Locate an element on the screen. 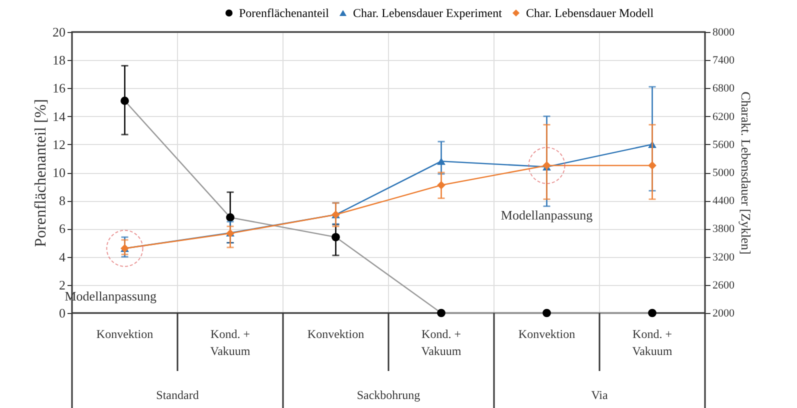 The width and height of the screenshot is (797, 408). y2-tick-label: 5600 is located at coordinates (723, 144).